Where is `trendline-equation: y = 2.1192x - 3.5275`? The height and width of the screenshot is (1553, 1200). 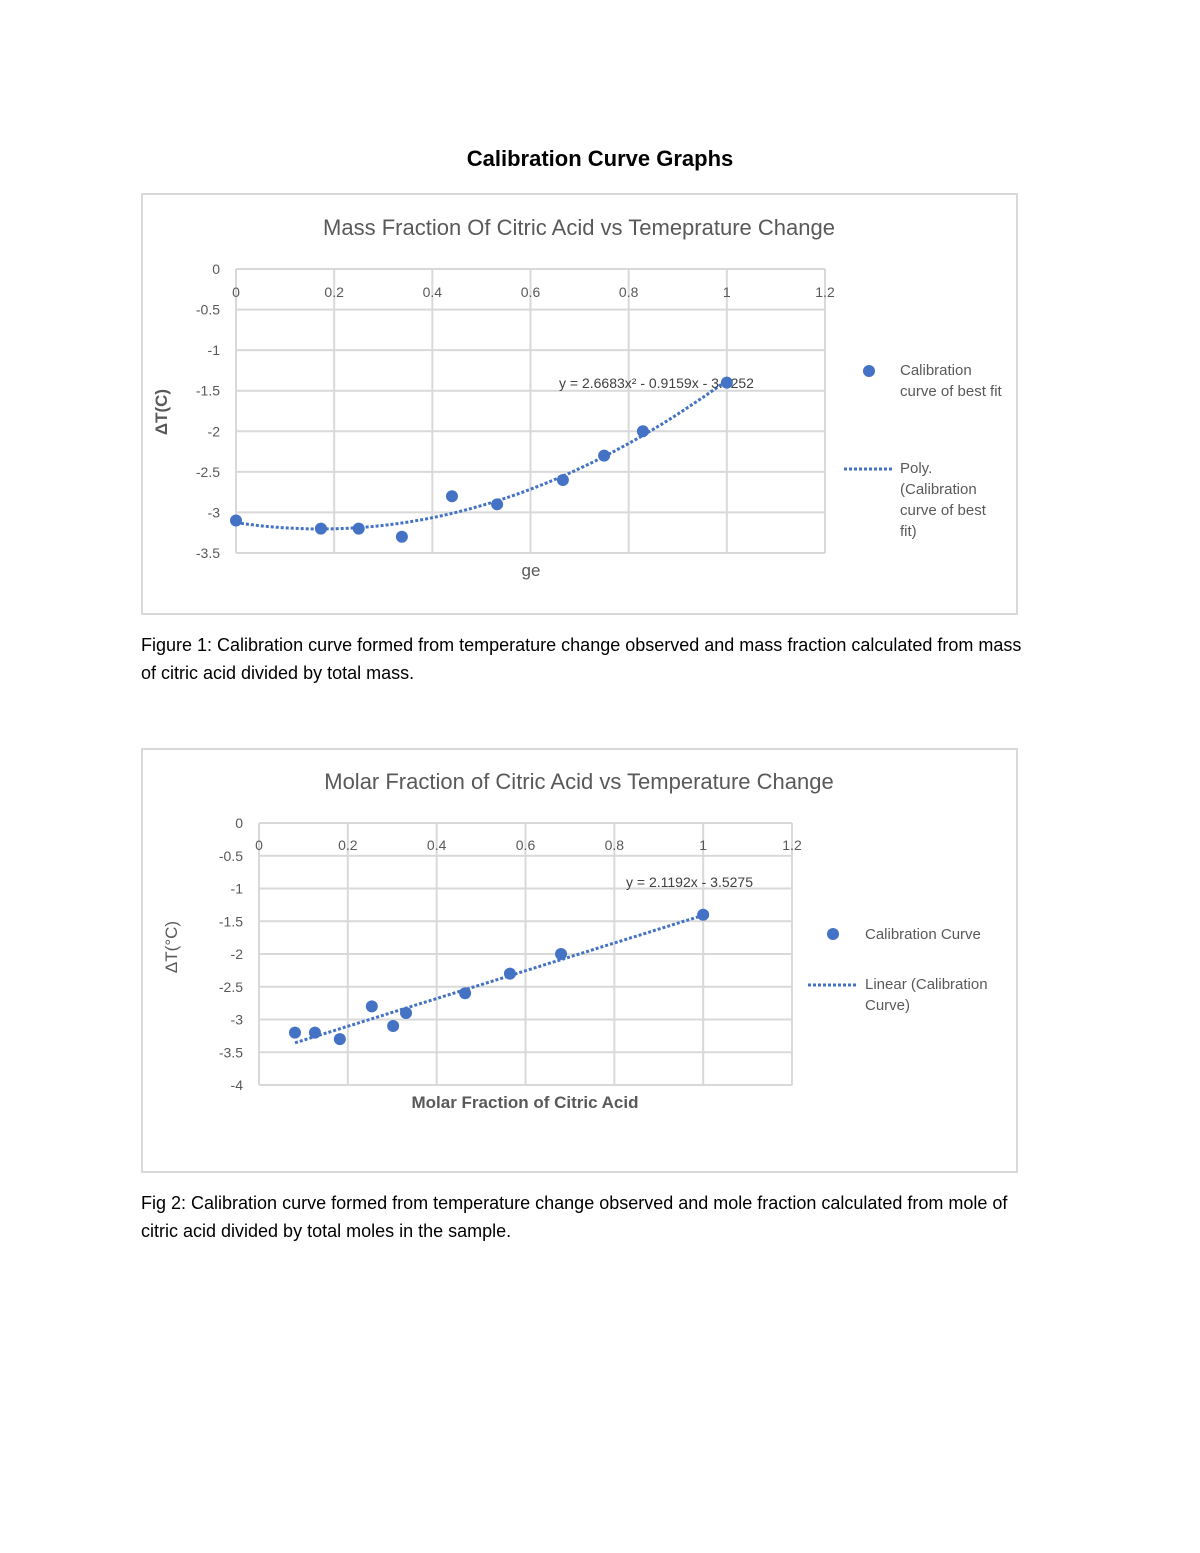
trendline-equation: y = 2.1192x - 3.5275 is located at coordinates (689, 882).